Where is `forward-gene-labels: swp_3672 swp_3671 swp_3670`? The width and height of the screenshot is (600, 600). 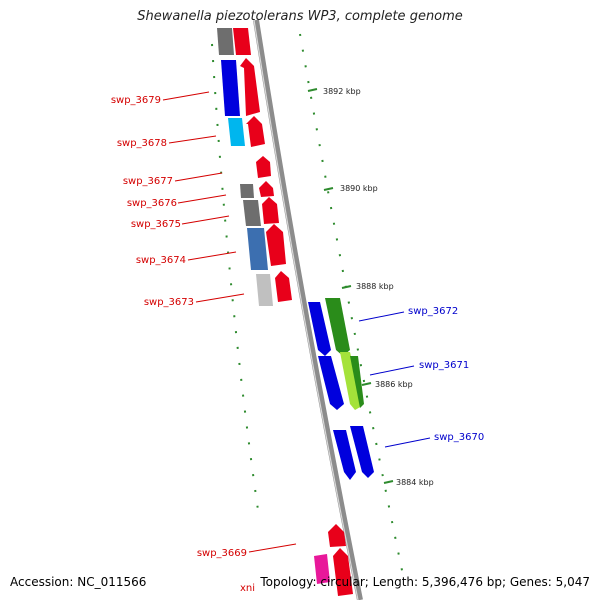
forward-gene-labels: swp_3672 swp_3671 swp_3670 is located at coordinates (446, 374).